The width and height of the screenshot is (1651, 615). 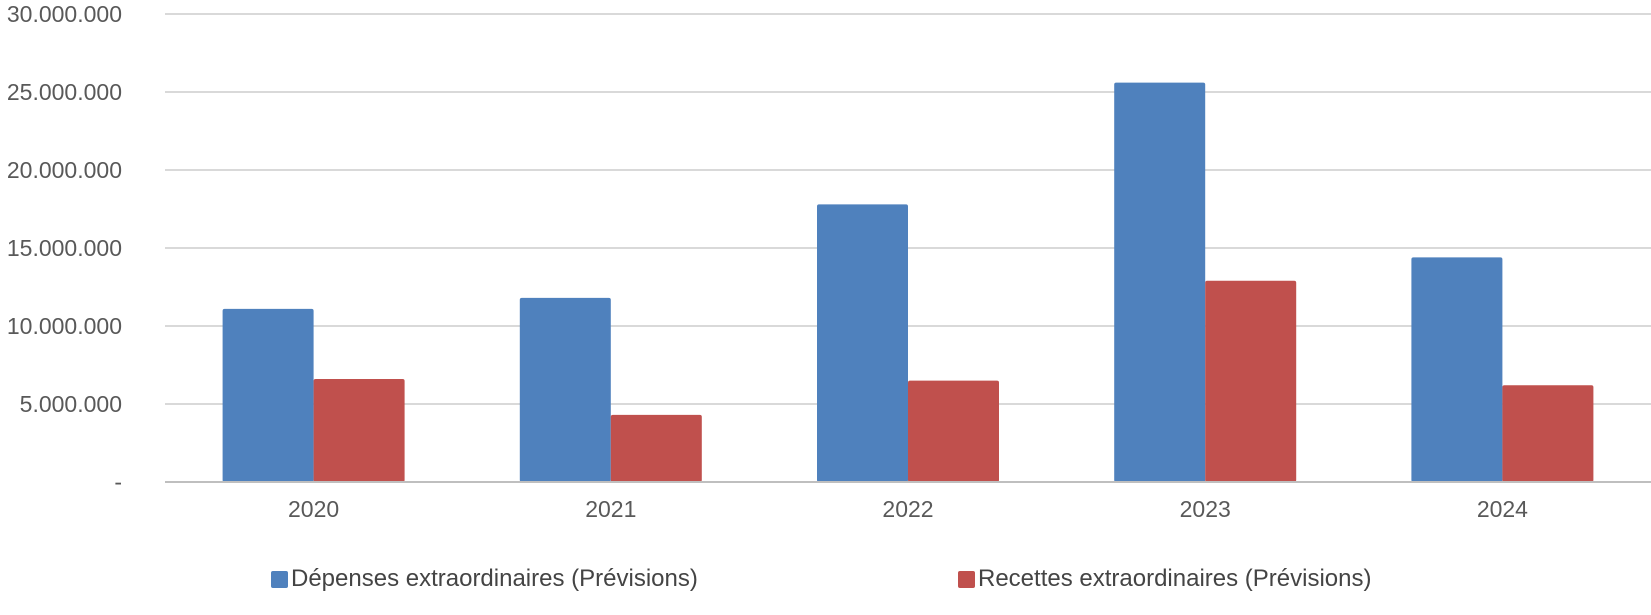 I want to click on legend-item-recettes: Recettes extraordinaires (Prévisions), so click(x=1164, y=579).